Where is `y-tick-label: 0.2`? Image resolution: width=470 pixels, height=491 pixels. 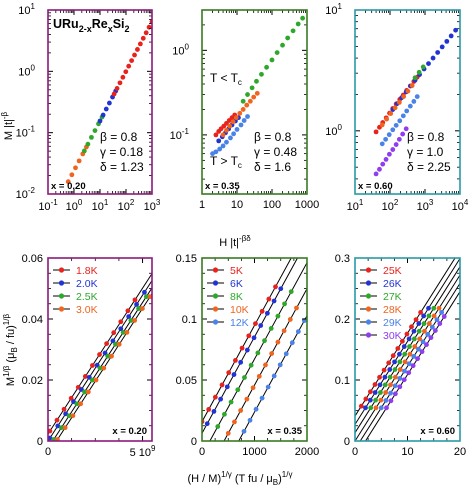
y-tick-label: 0.2 is located at coordinates (342, 320).